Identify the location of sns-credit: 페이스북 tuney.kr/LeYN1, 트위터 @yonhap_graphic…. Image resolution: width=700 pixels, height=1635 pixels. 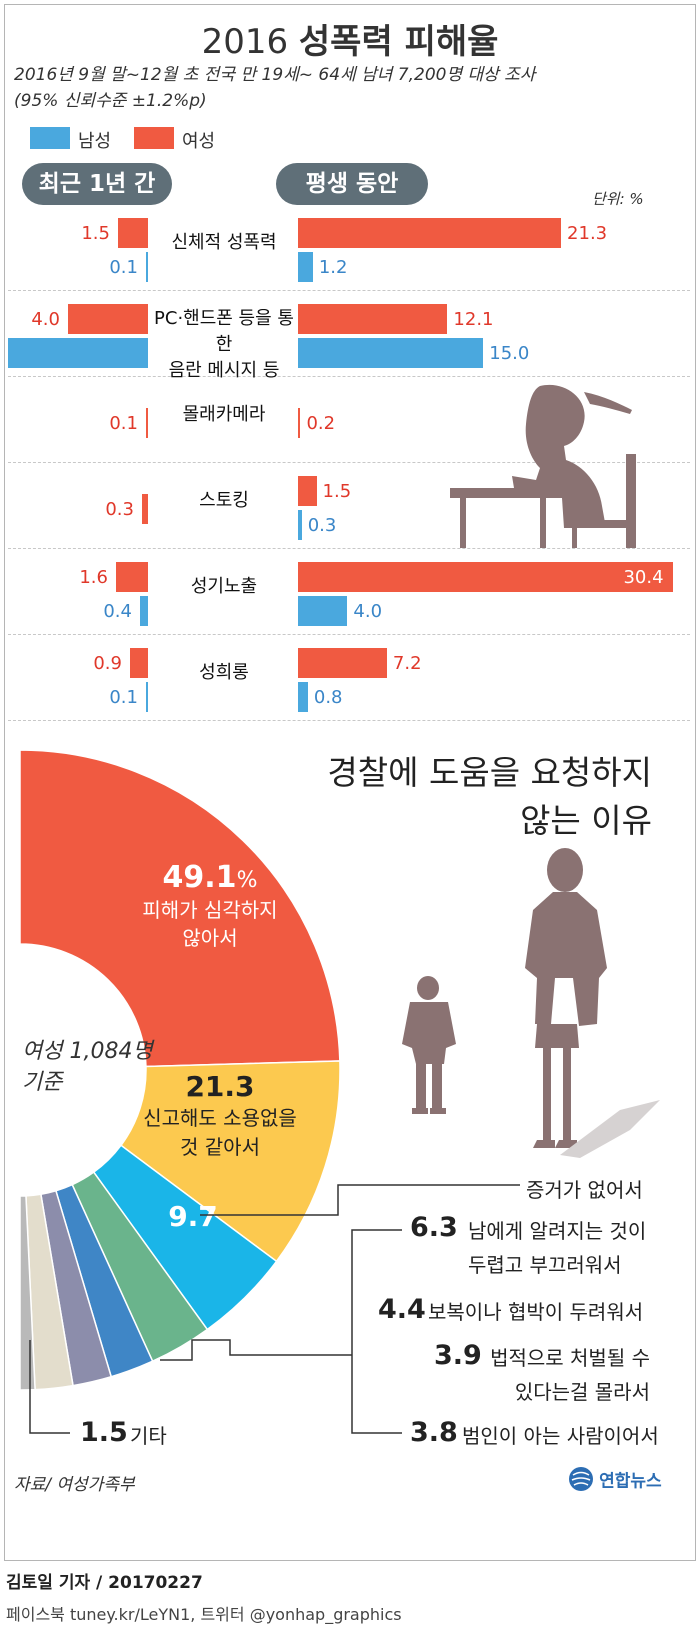
(204, 1614).